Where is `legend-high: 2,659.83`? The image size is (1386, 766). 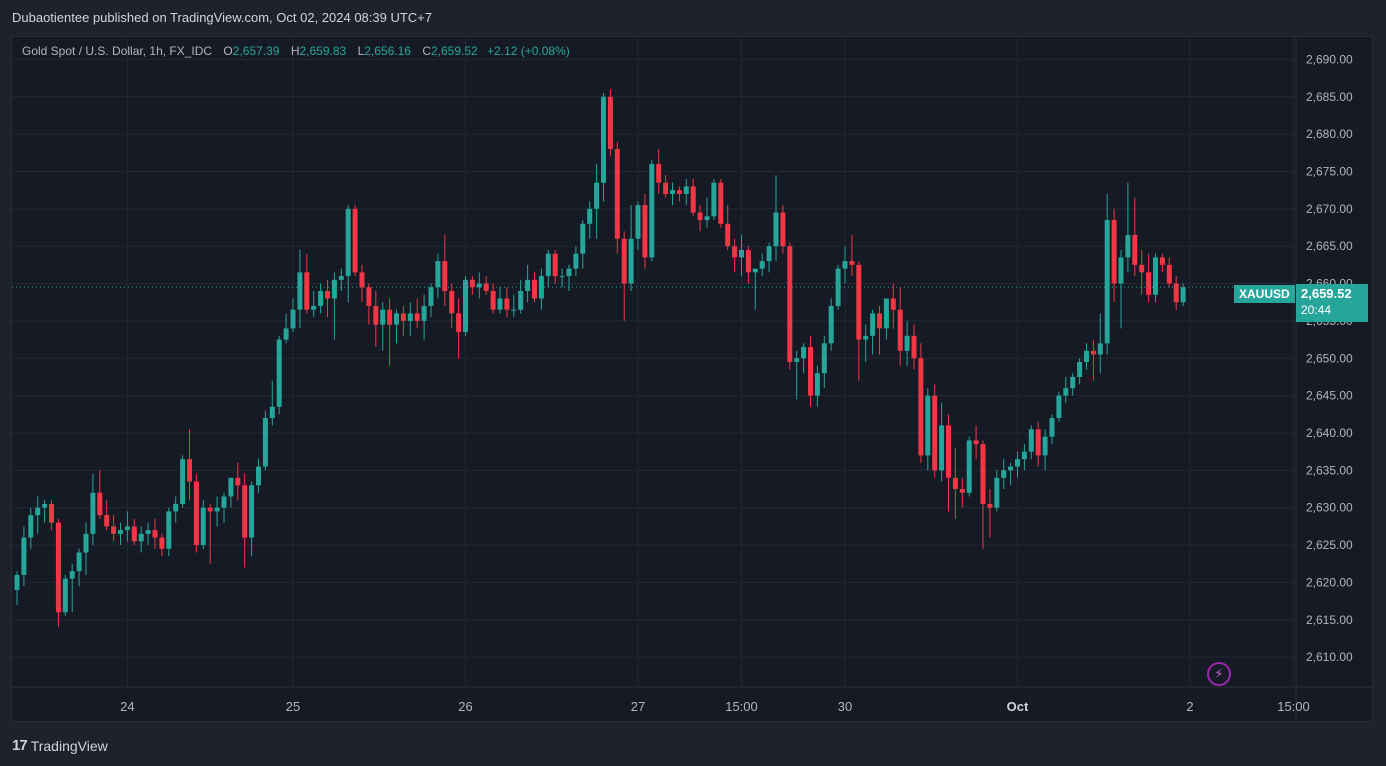 legend-high: 2,659.83 is located at coordinates (323, 51).